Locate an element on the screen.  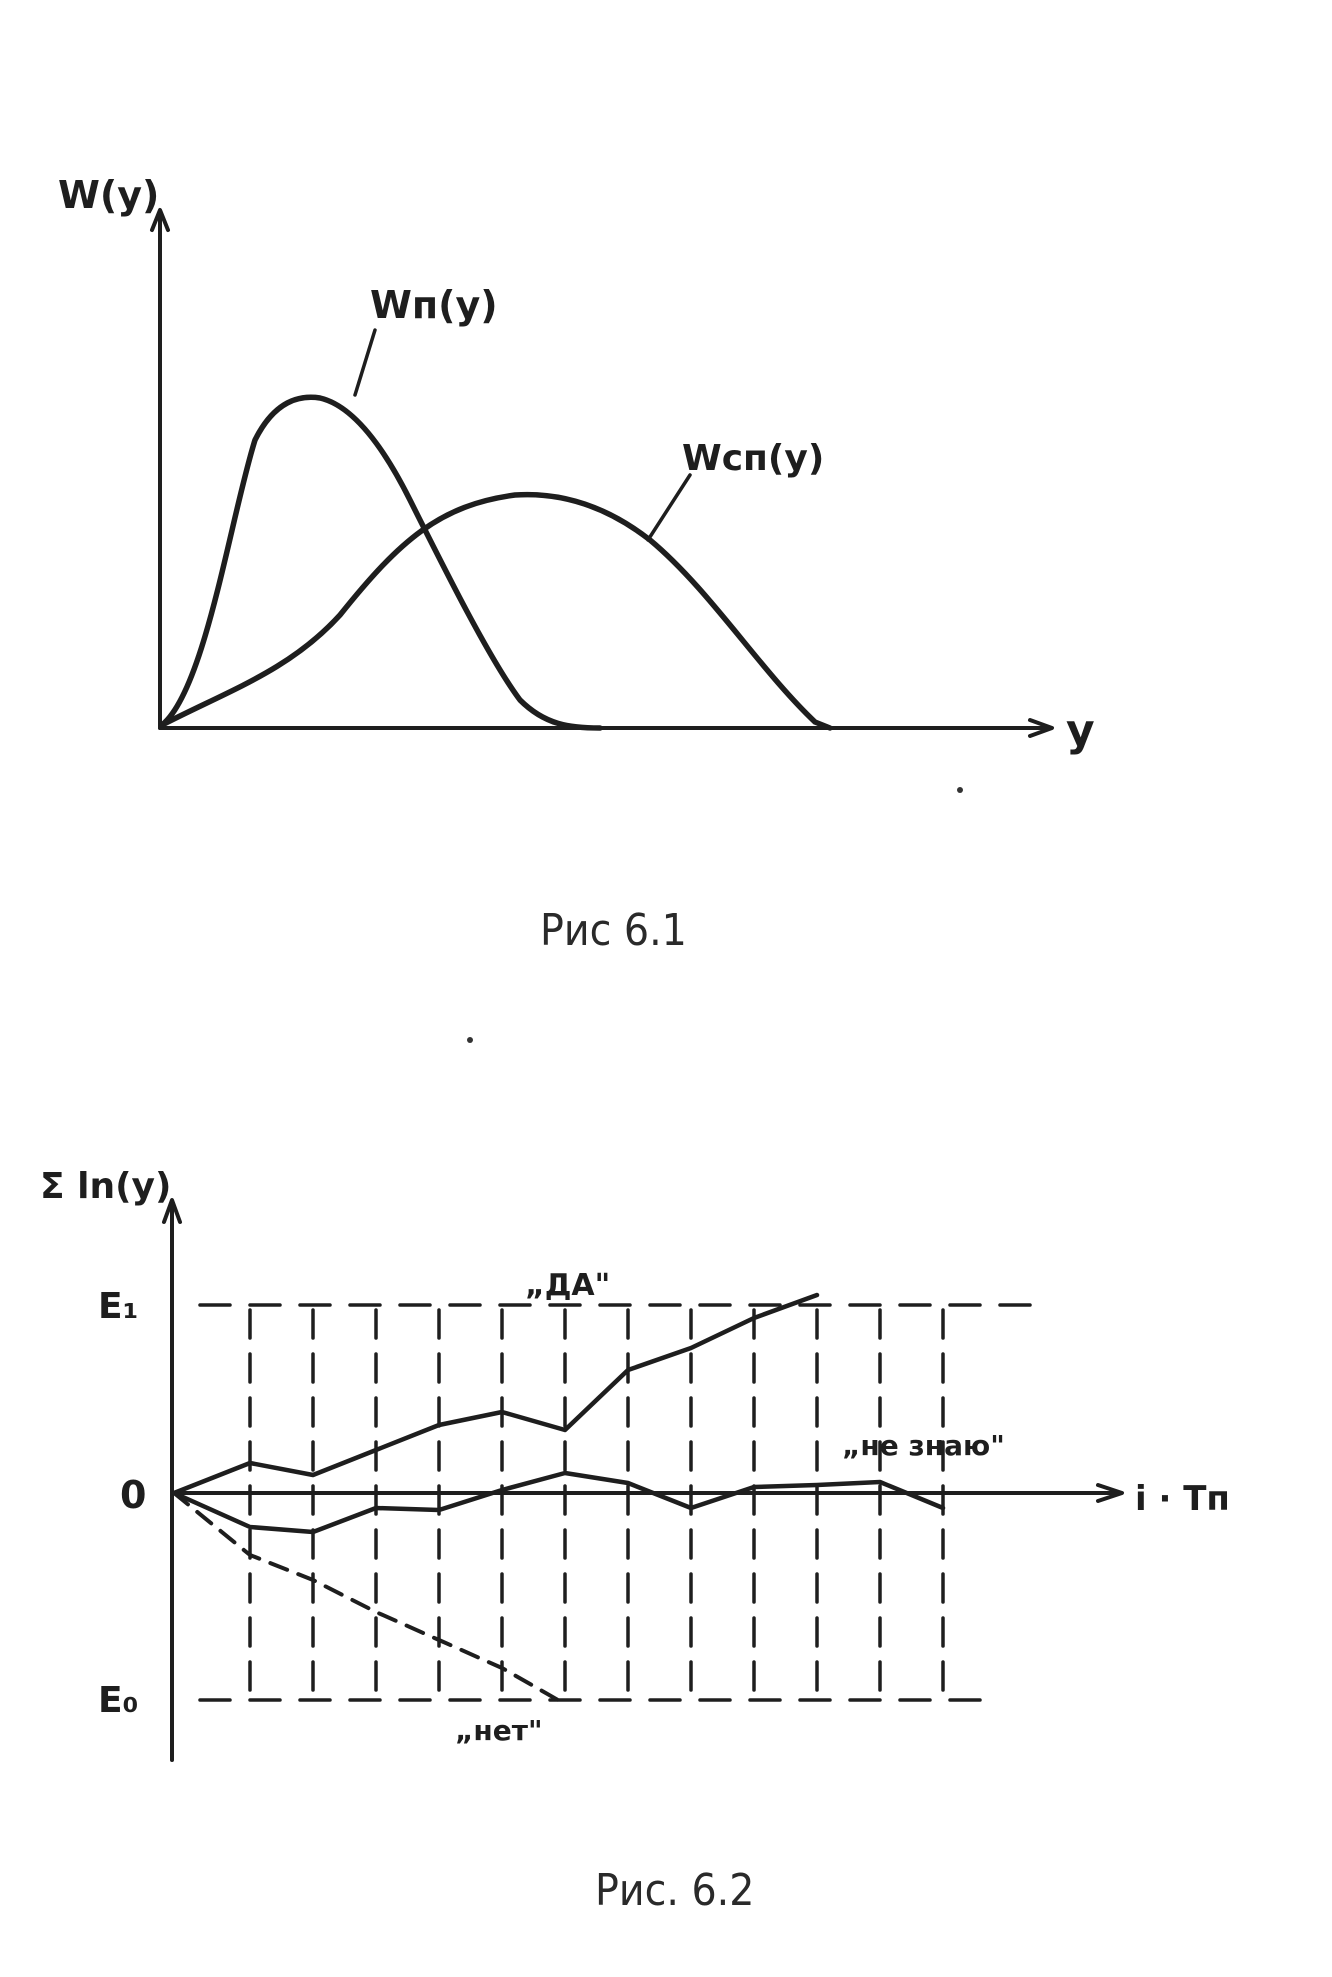
fig2-label-no: „нет" is located at coordinates (499, 1730).